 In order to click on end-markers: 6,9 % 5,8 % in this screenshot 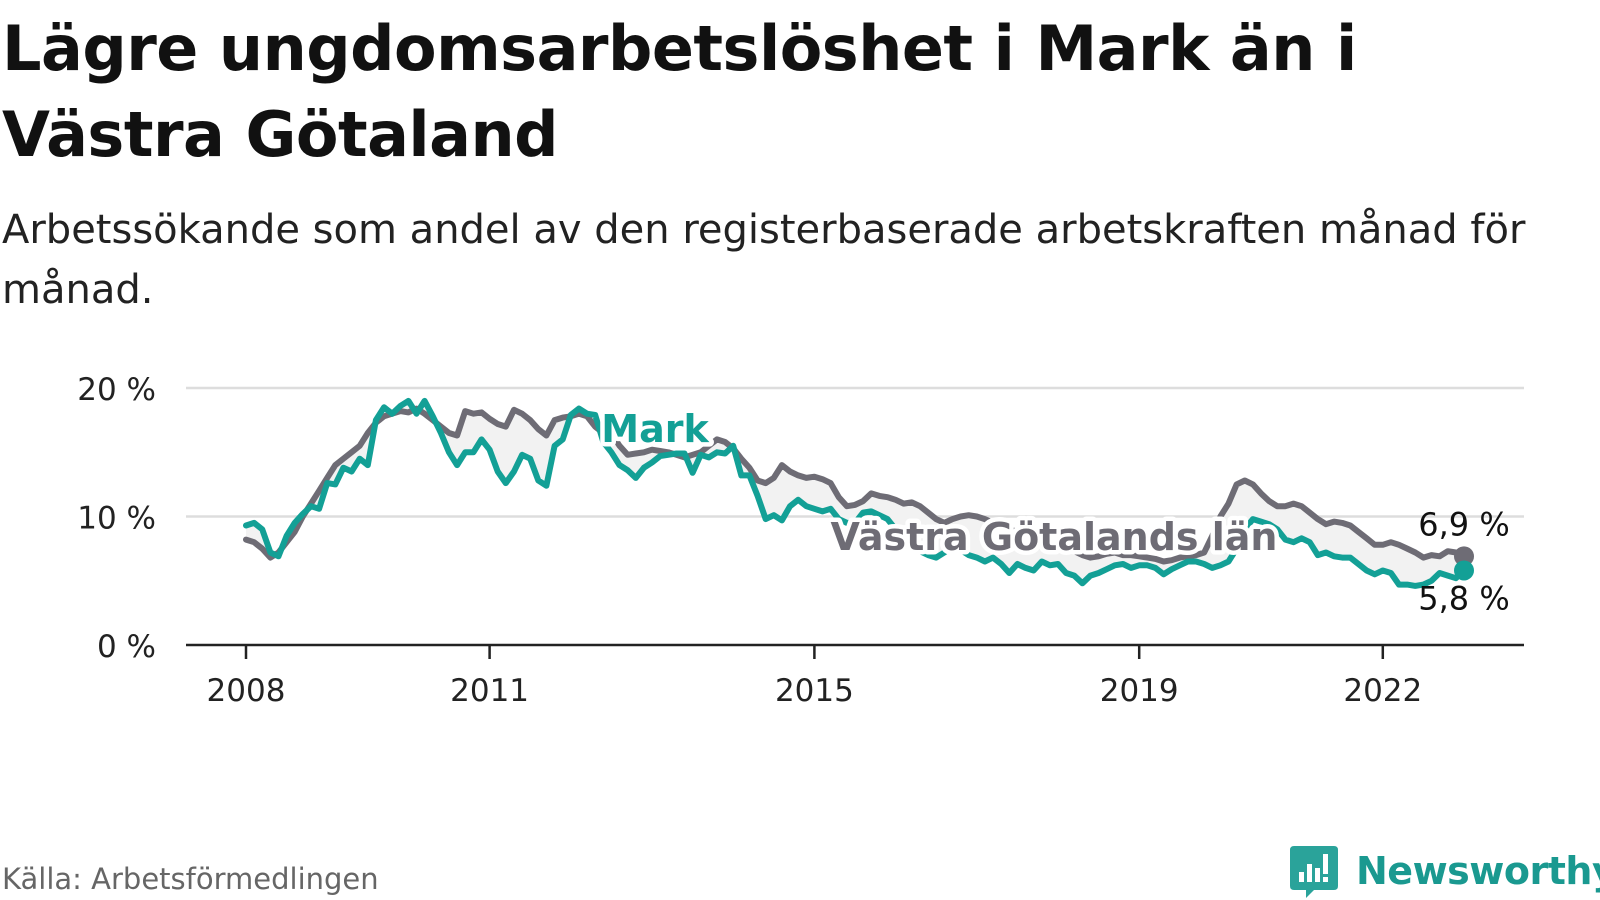, I will do `click(1463, 561)`.